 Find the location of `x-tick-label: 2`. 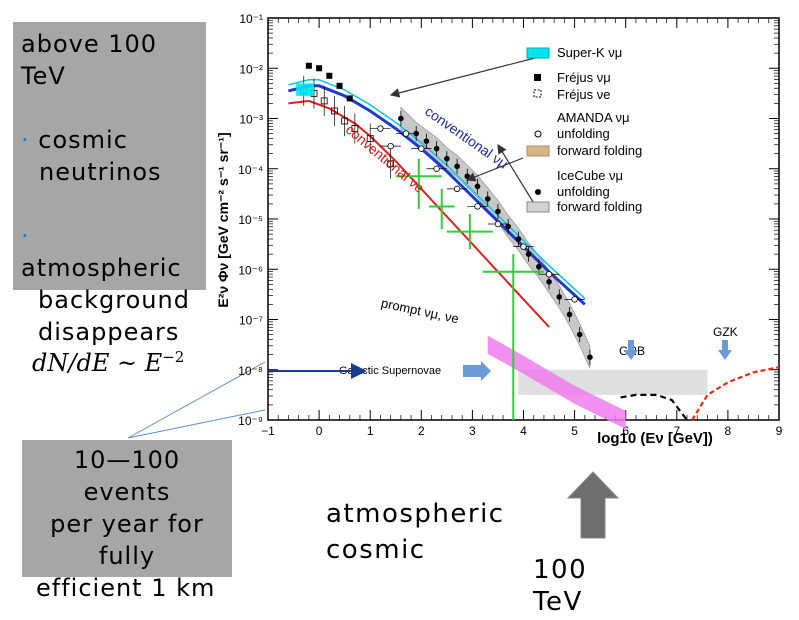

x-tick-label: 2 is located at coordinates (421, 431).